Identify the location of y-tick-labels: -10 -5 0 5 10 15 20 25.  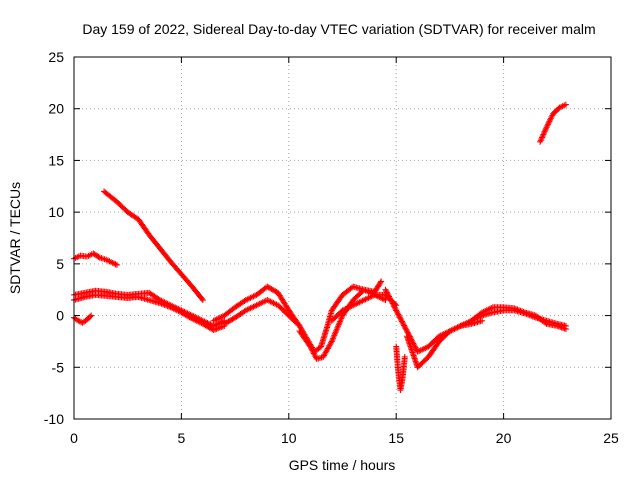
(54, 238).